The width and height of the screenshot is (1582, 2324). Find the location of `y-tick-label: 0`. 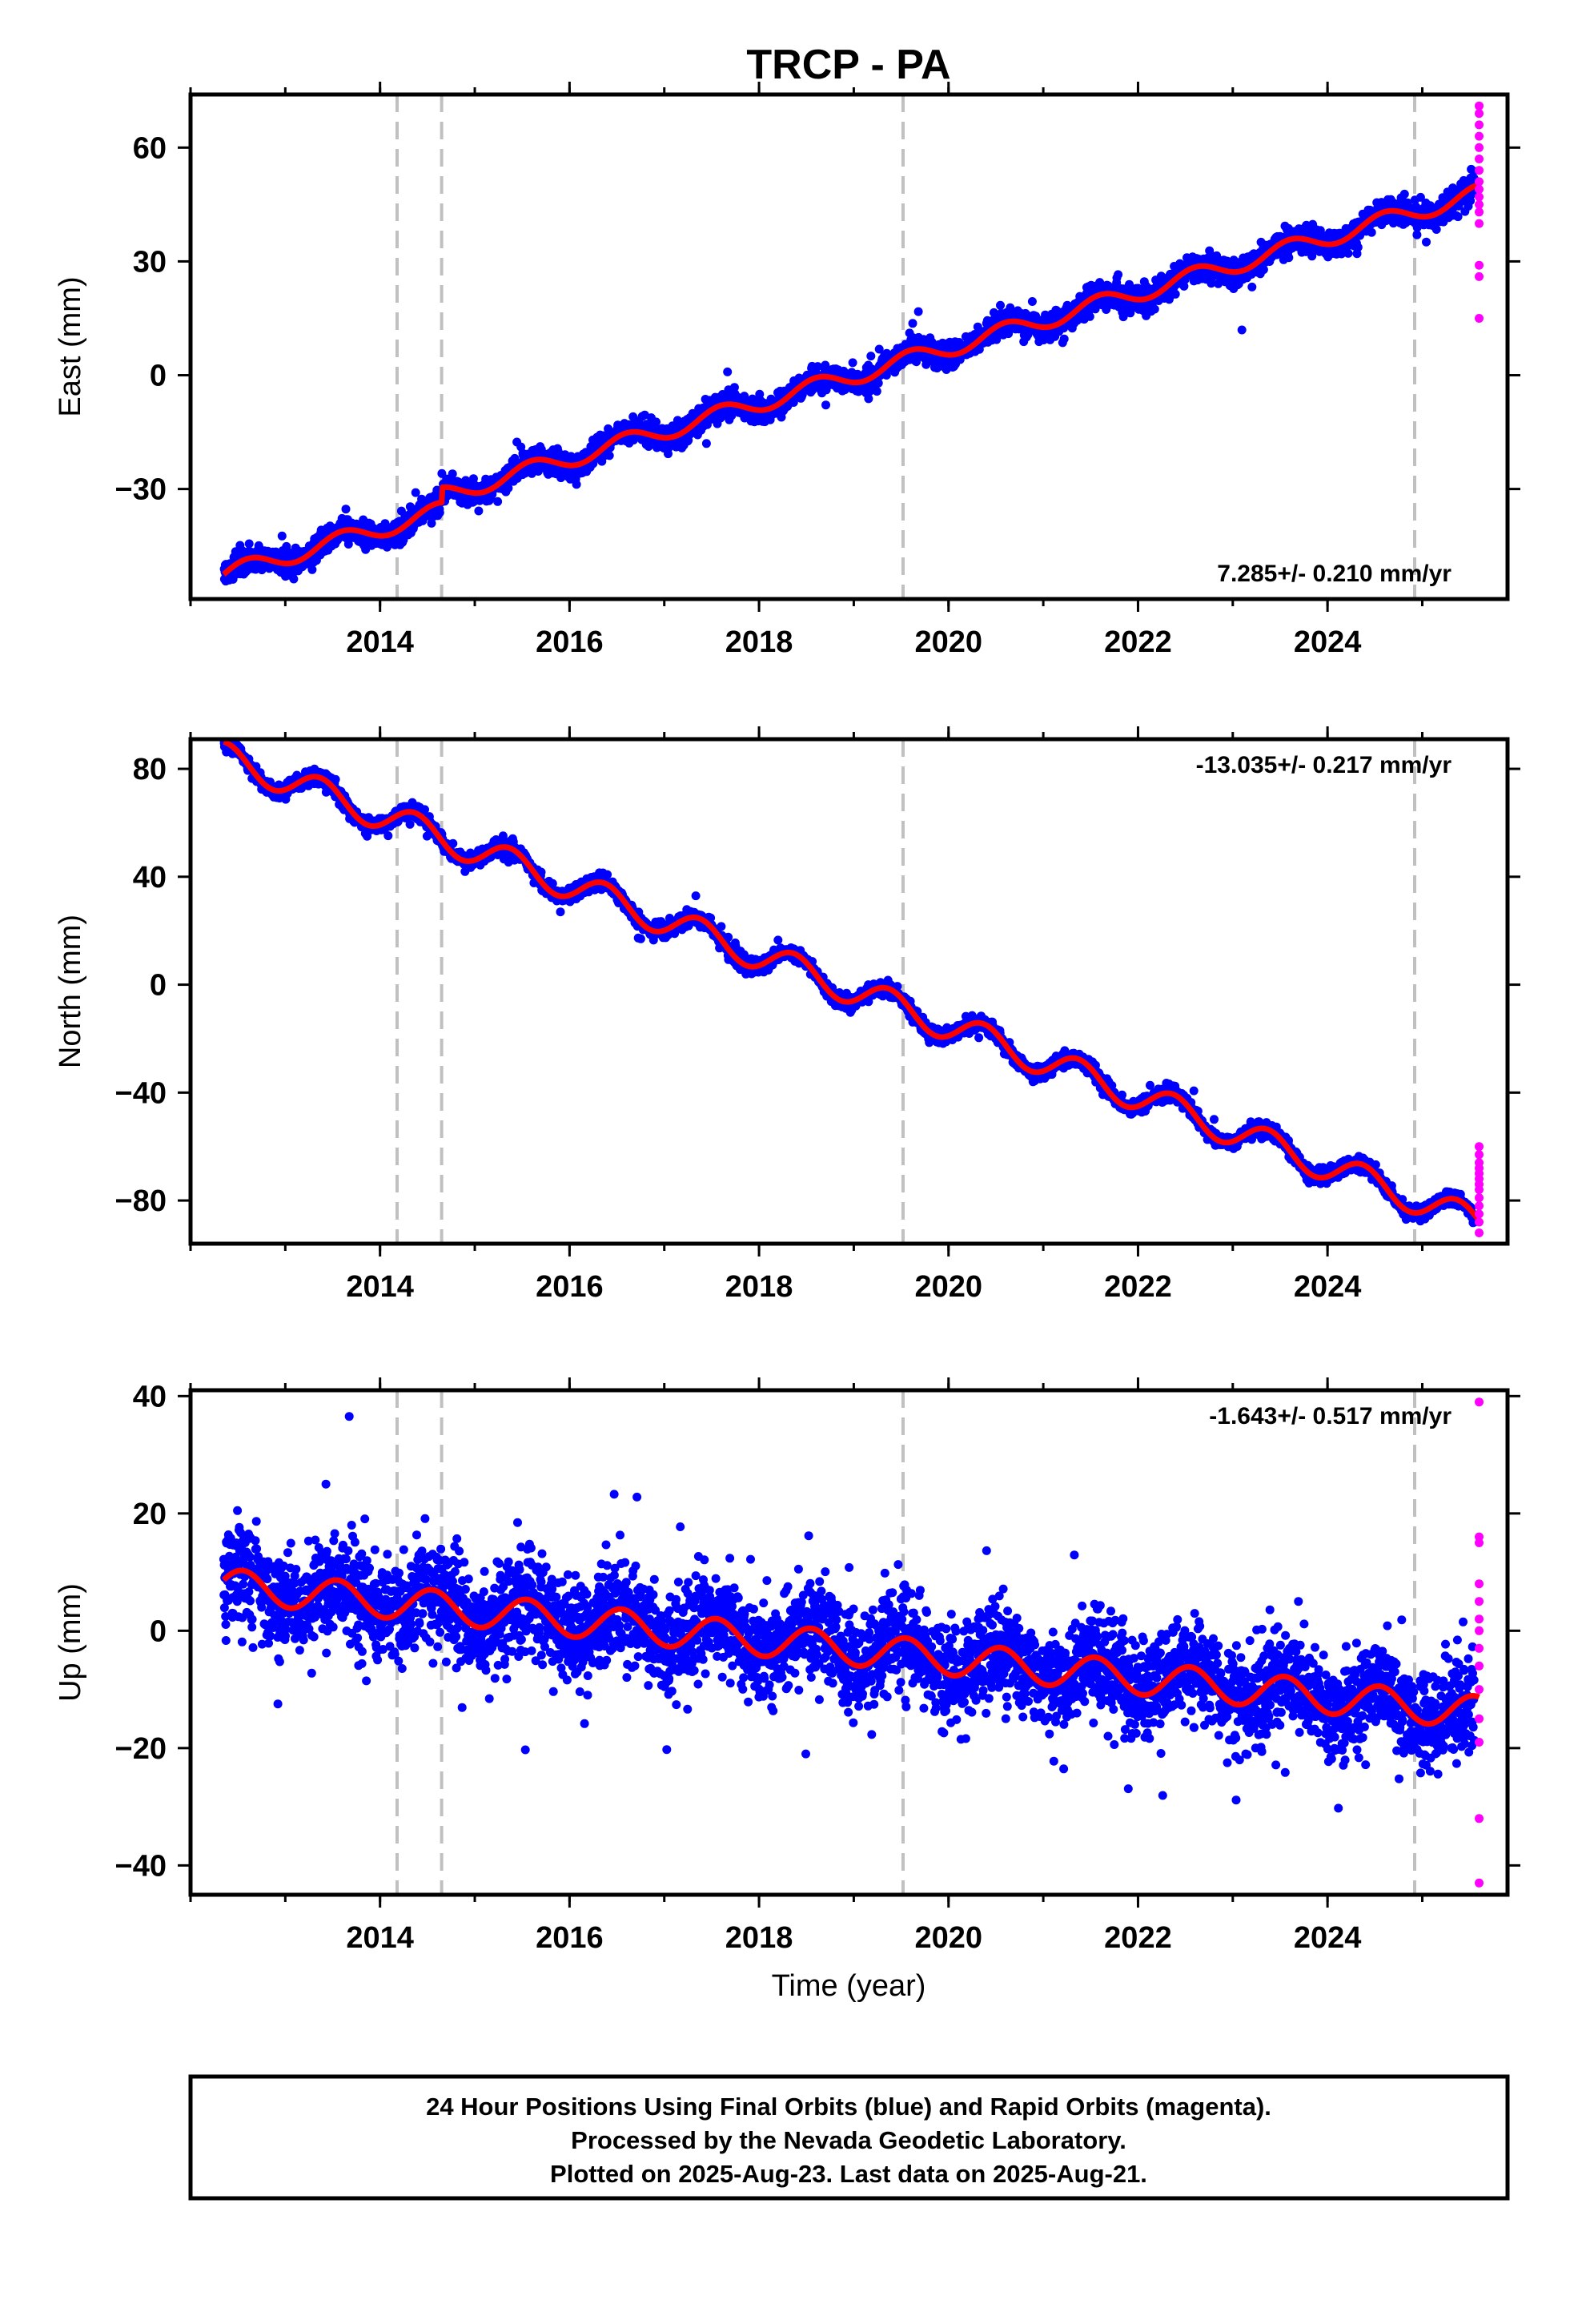

y-tick-label: 0 is located at coordinates (158, 376).